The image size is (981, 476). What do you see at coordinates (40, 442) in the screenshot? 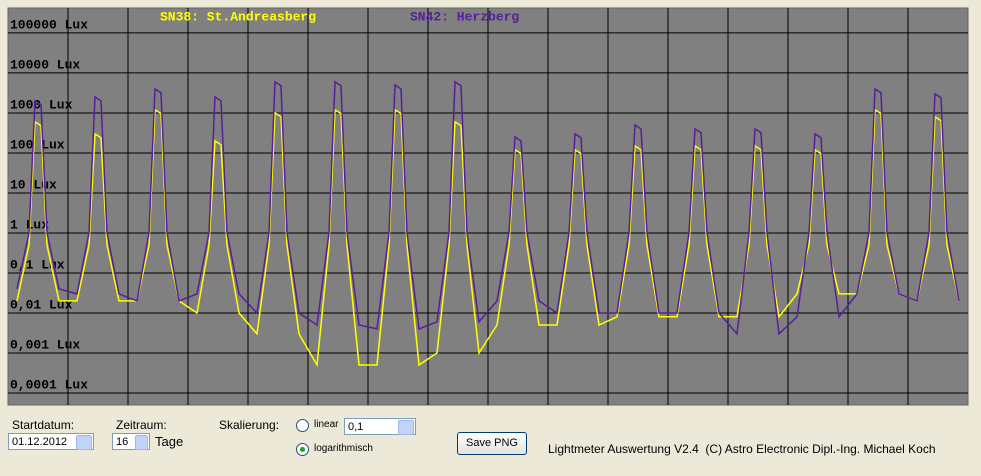
I see `startdatum-value: 01.12.2012` at bounding box center [40, 442].